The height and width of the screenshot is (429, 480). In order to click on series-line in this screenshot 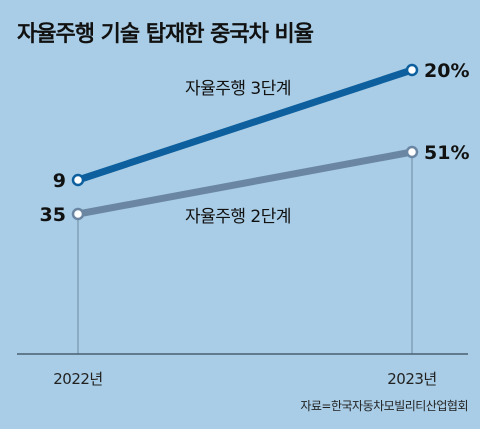, I will do `click(245, 183)`.